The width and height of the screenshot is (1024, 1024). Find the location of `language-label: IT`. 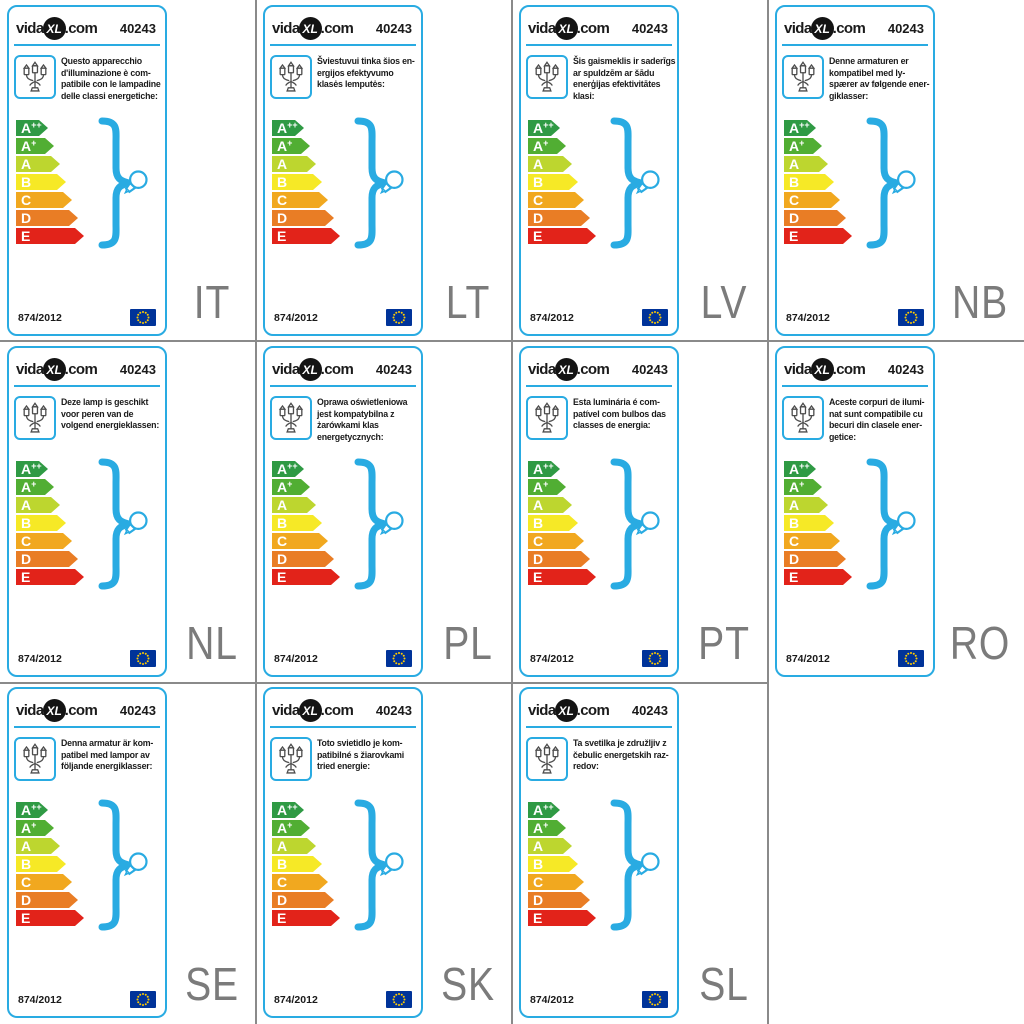

language-label: IT is located at coordinates (212, 302).